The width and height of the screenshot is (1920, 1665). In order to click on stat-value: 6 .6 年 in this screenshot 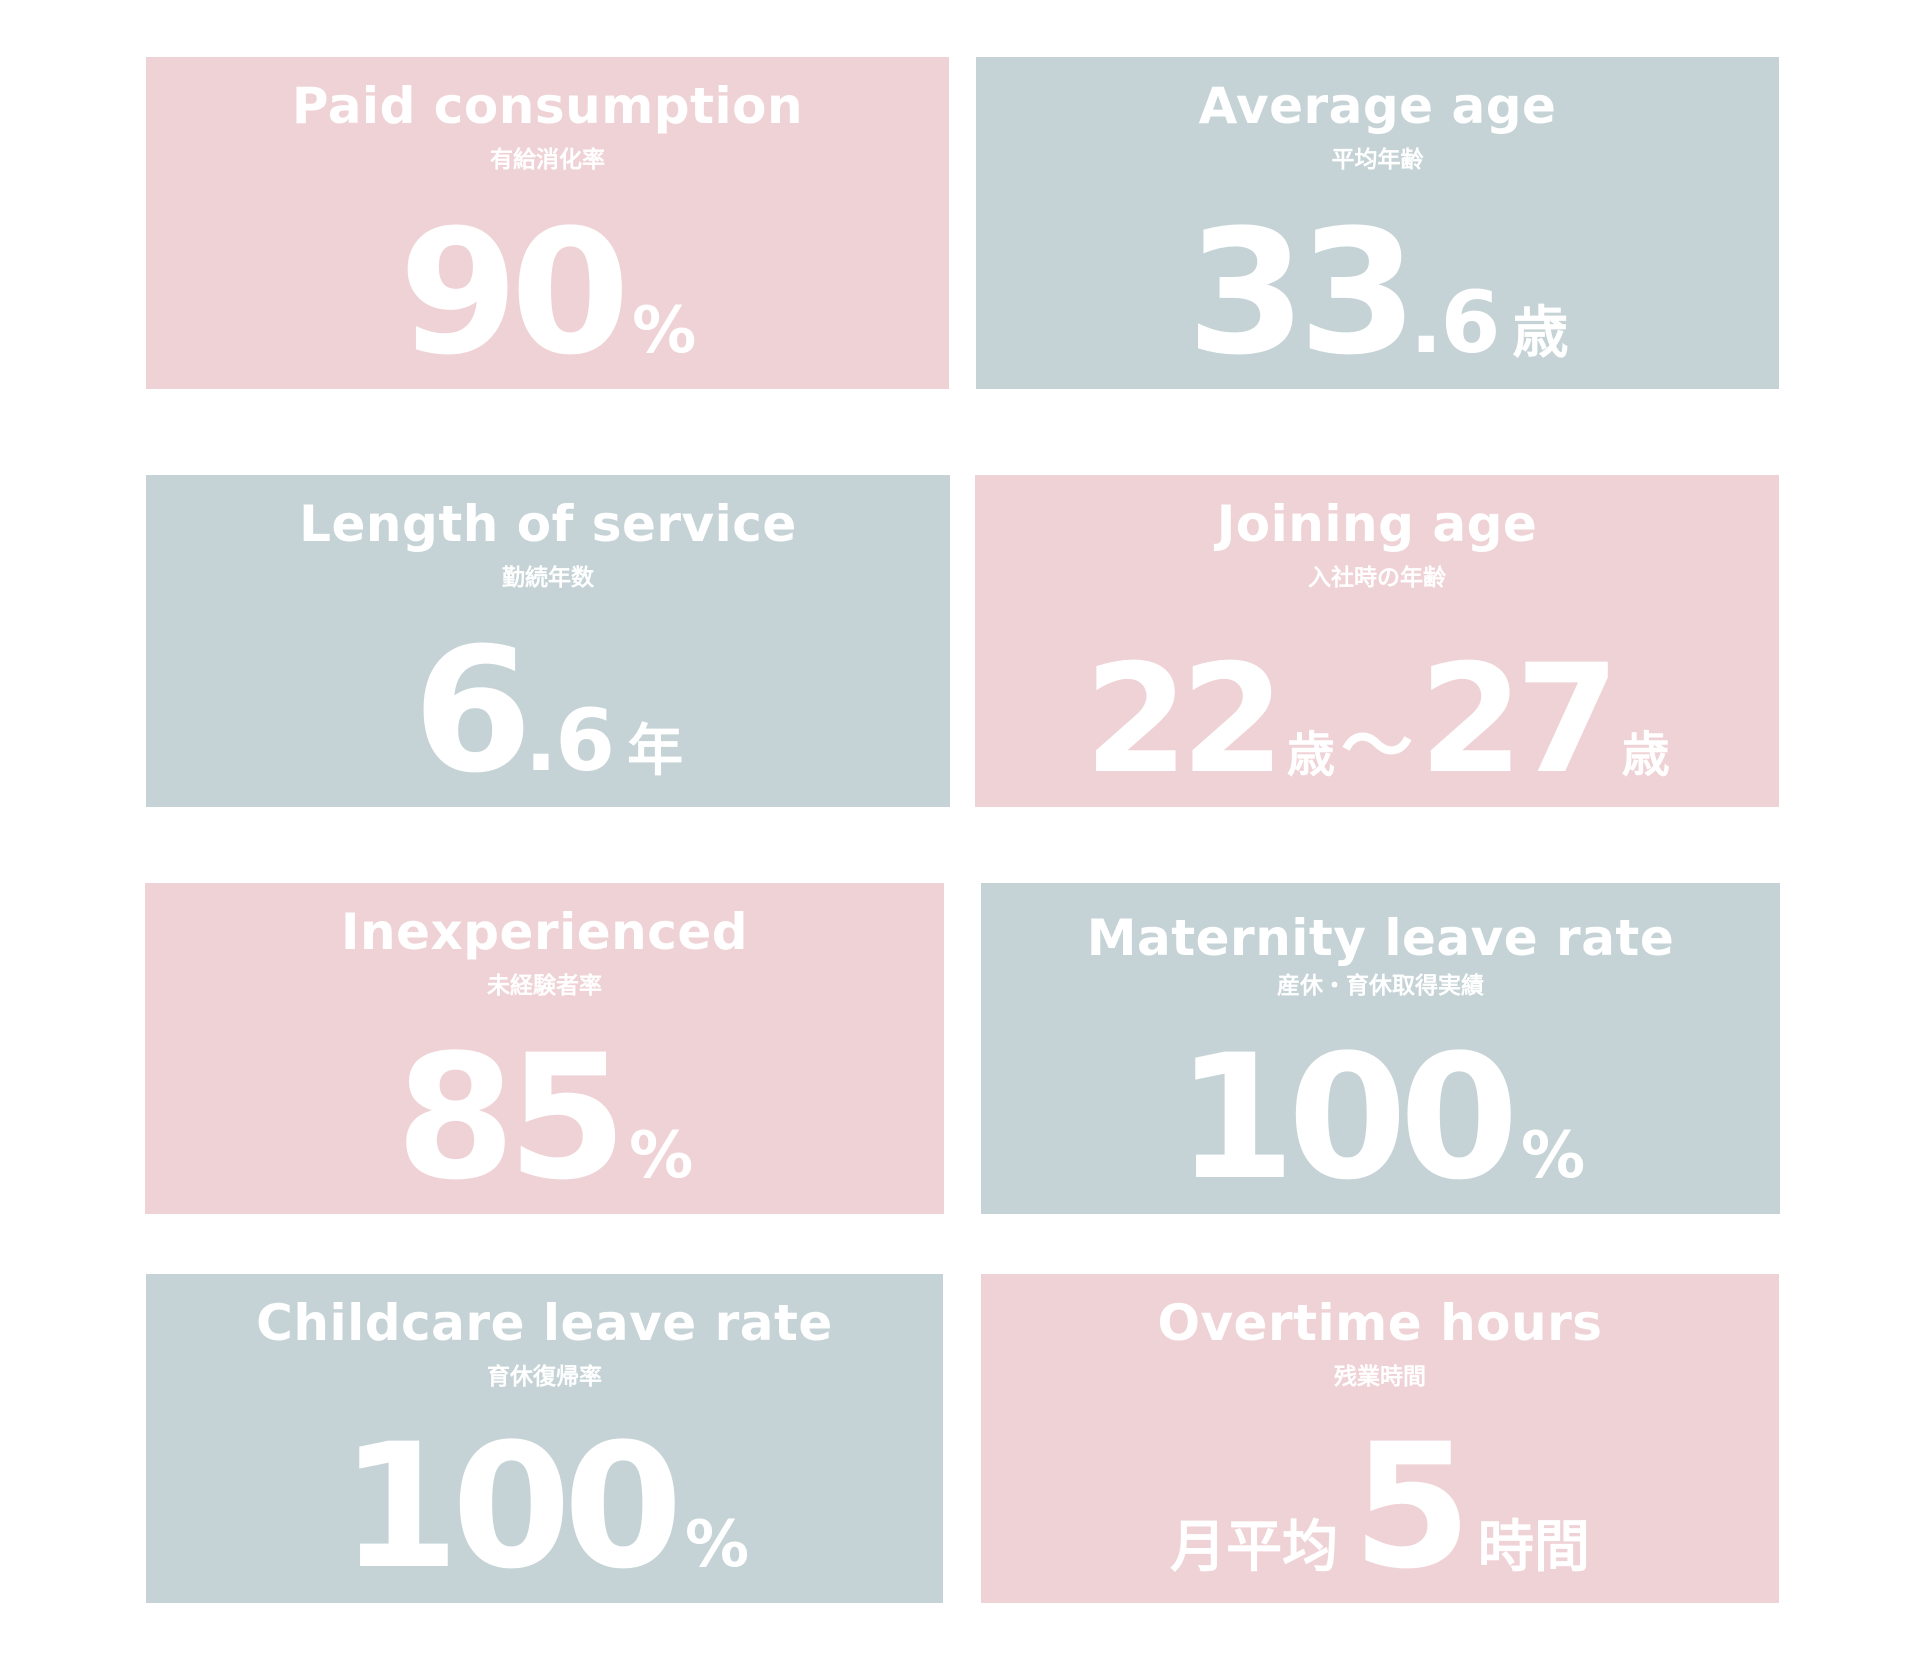, I will do `click(548, 711)`.